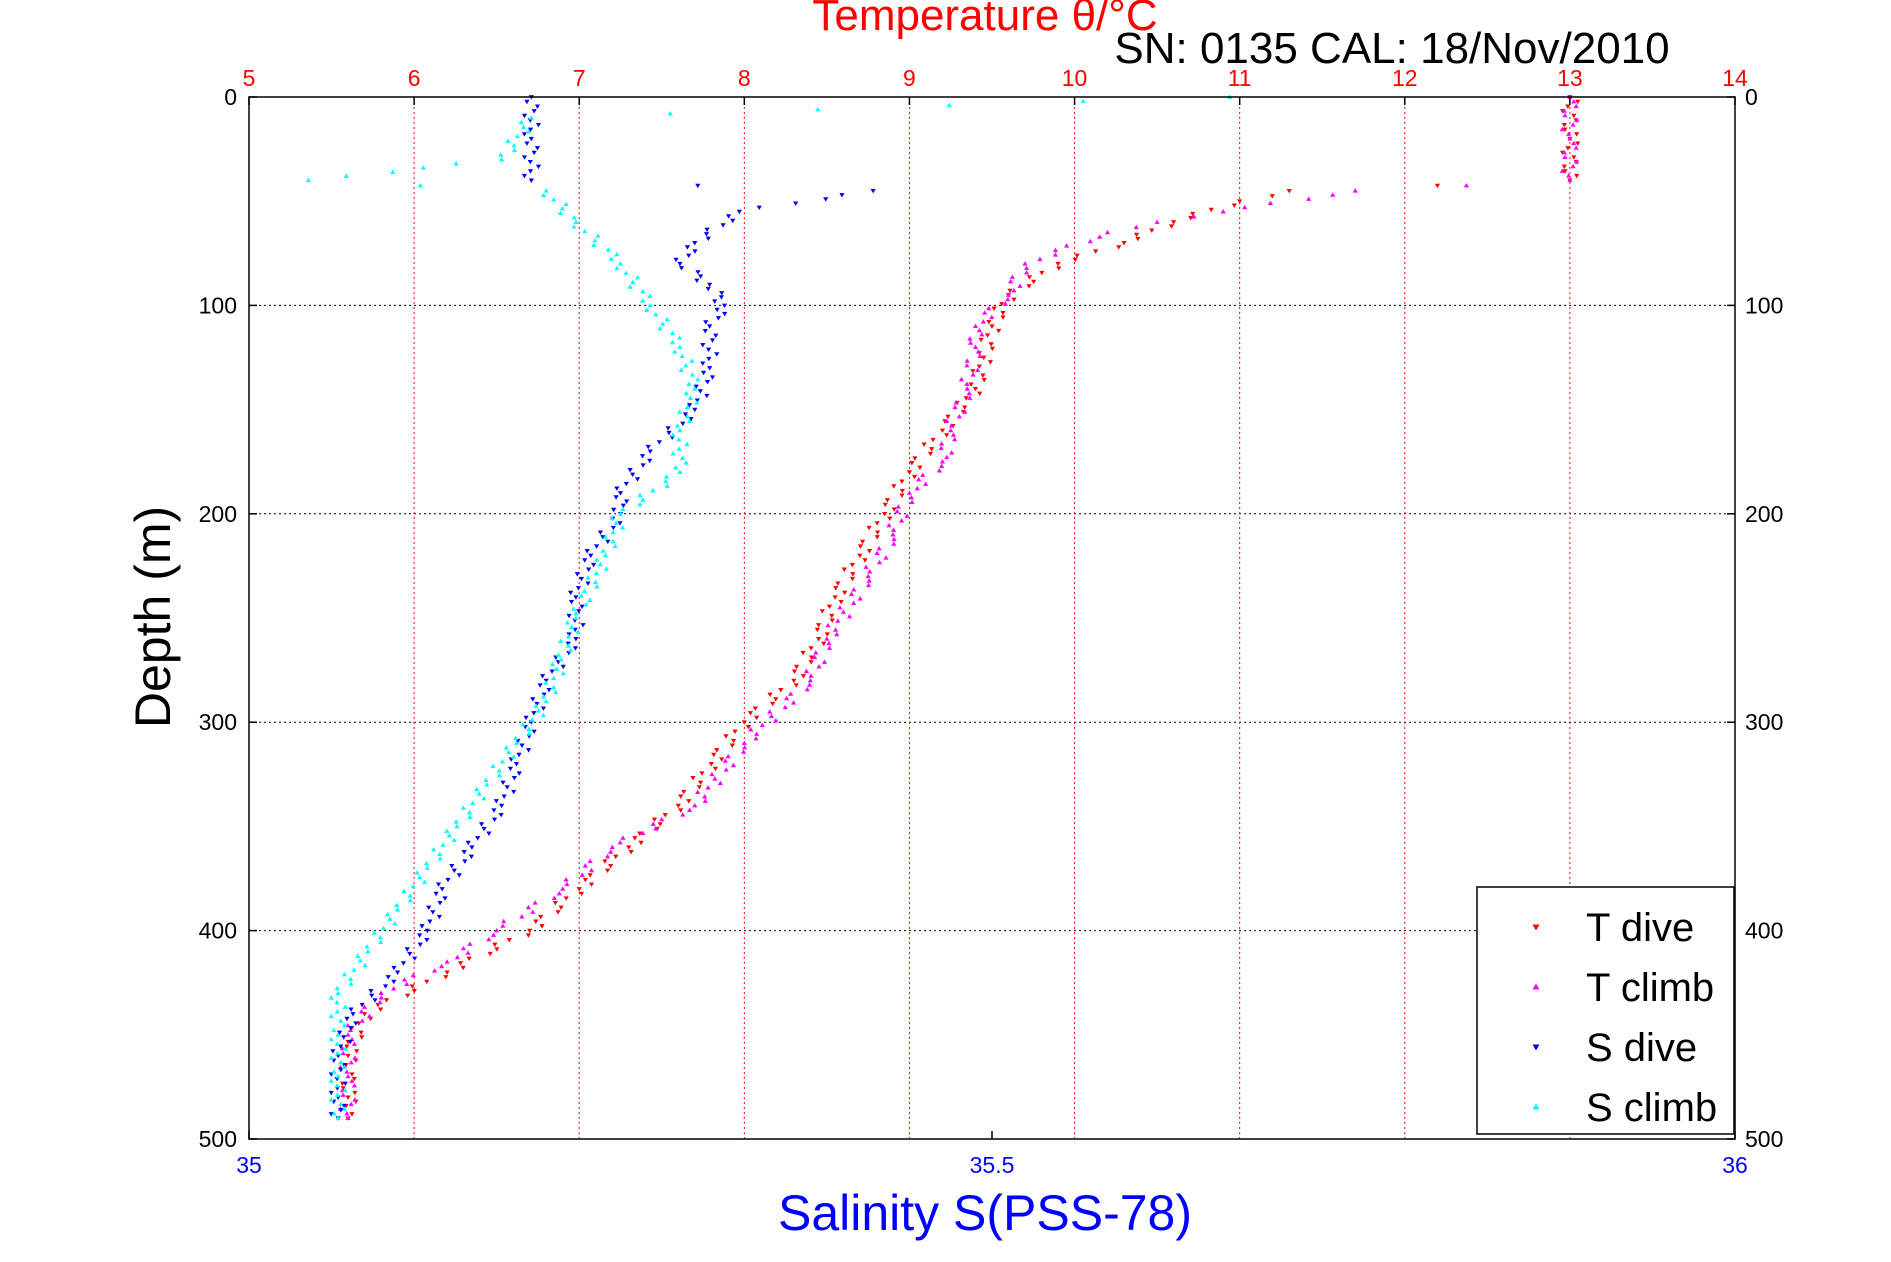 The width and height of the screenshot is (1891, 1262). What do you see at coordinates (579, 78) in the screenshot?
I see `x-top-tick-label: 7` at bounding box center [579, 78].